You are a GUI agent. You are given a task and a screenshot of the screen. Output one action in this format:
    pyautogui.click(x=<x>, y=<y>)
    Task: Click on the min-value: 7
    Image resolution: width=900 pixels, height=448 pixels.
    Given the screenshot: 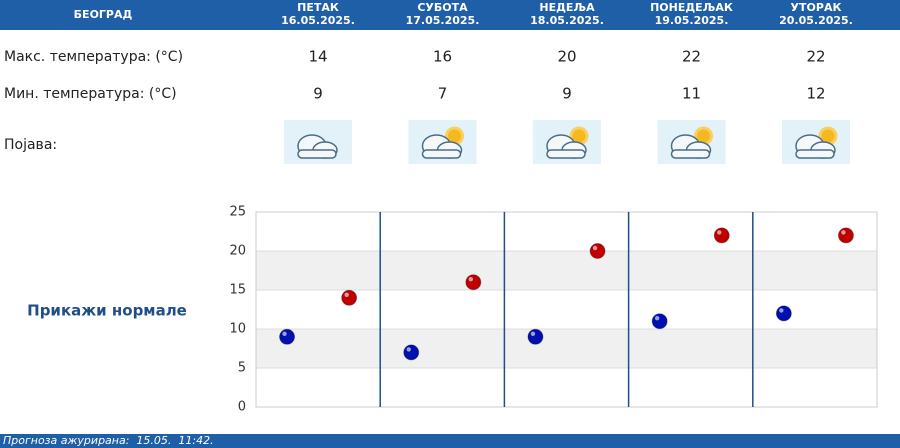 What is the action you would take?
    pyautogui.click(x=443, y=94)
    